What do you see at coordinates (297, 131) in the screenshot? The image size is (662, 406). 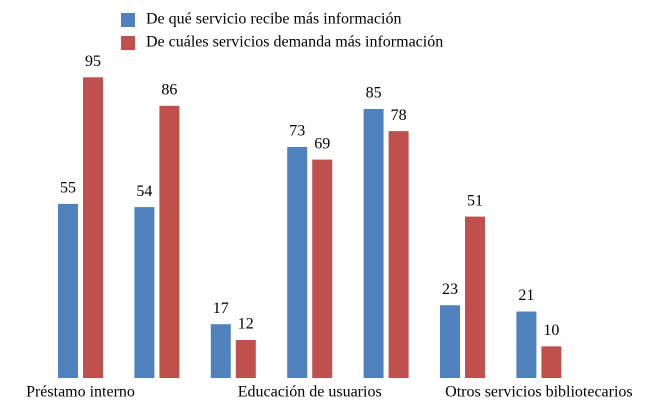 I see `value-label: 73` at bounding box center [297, 131].